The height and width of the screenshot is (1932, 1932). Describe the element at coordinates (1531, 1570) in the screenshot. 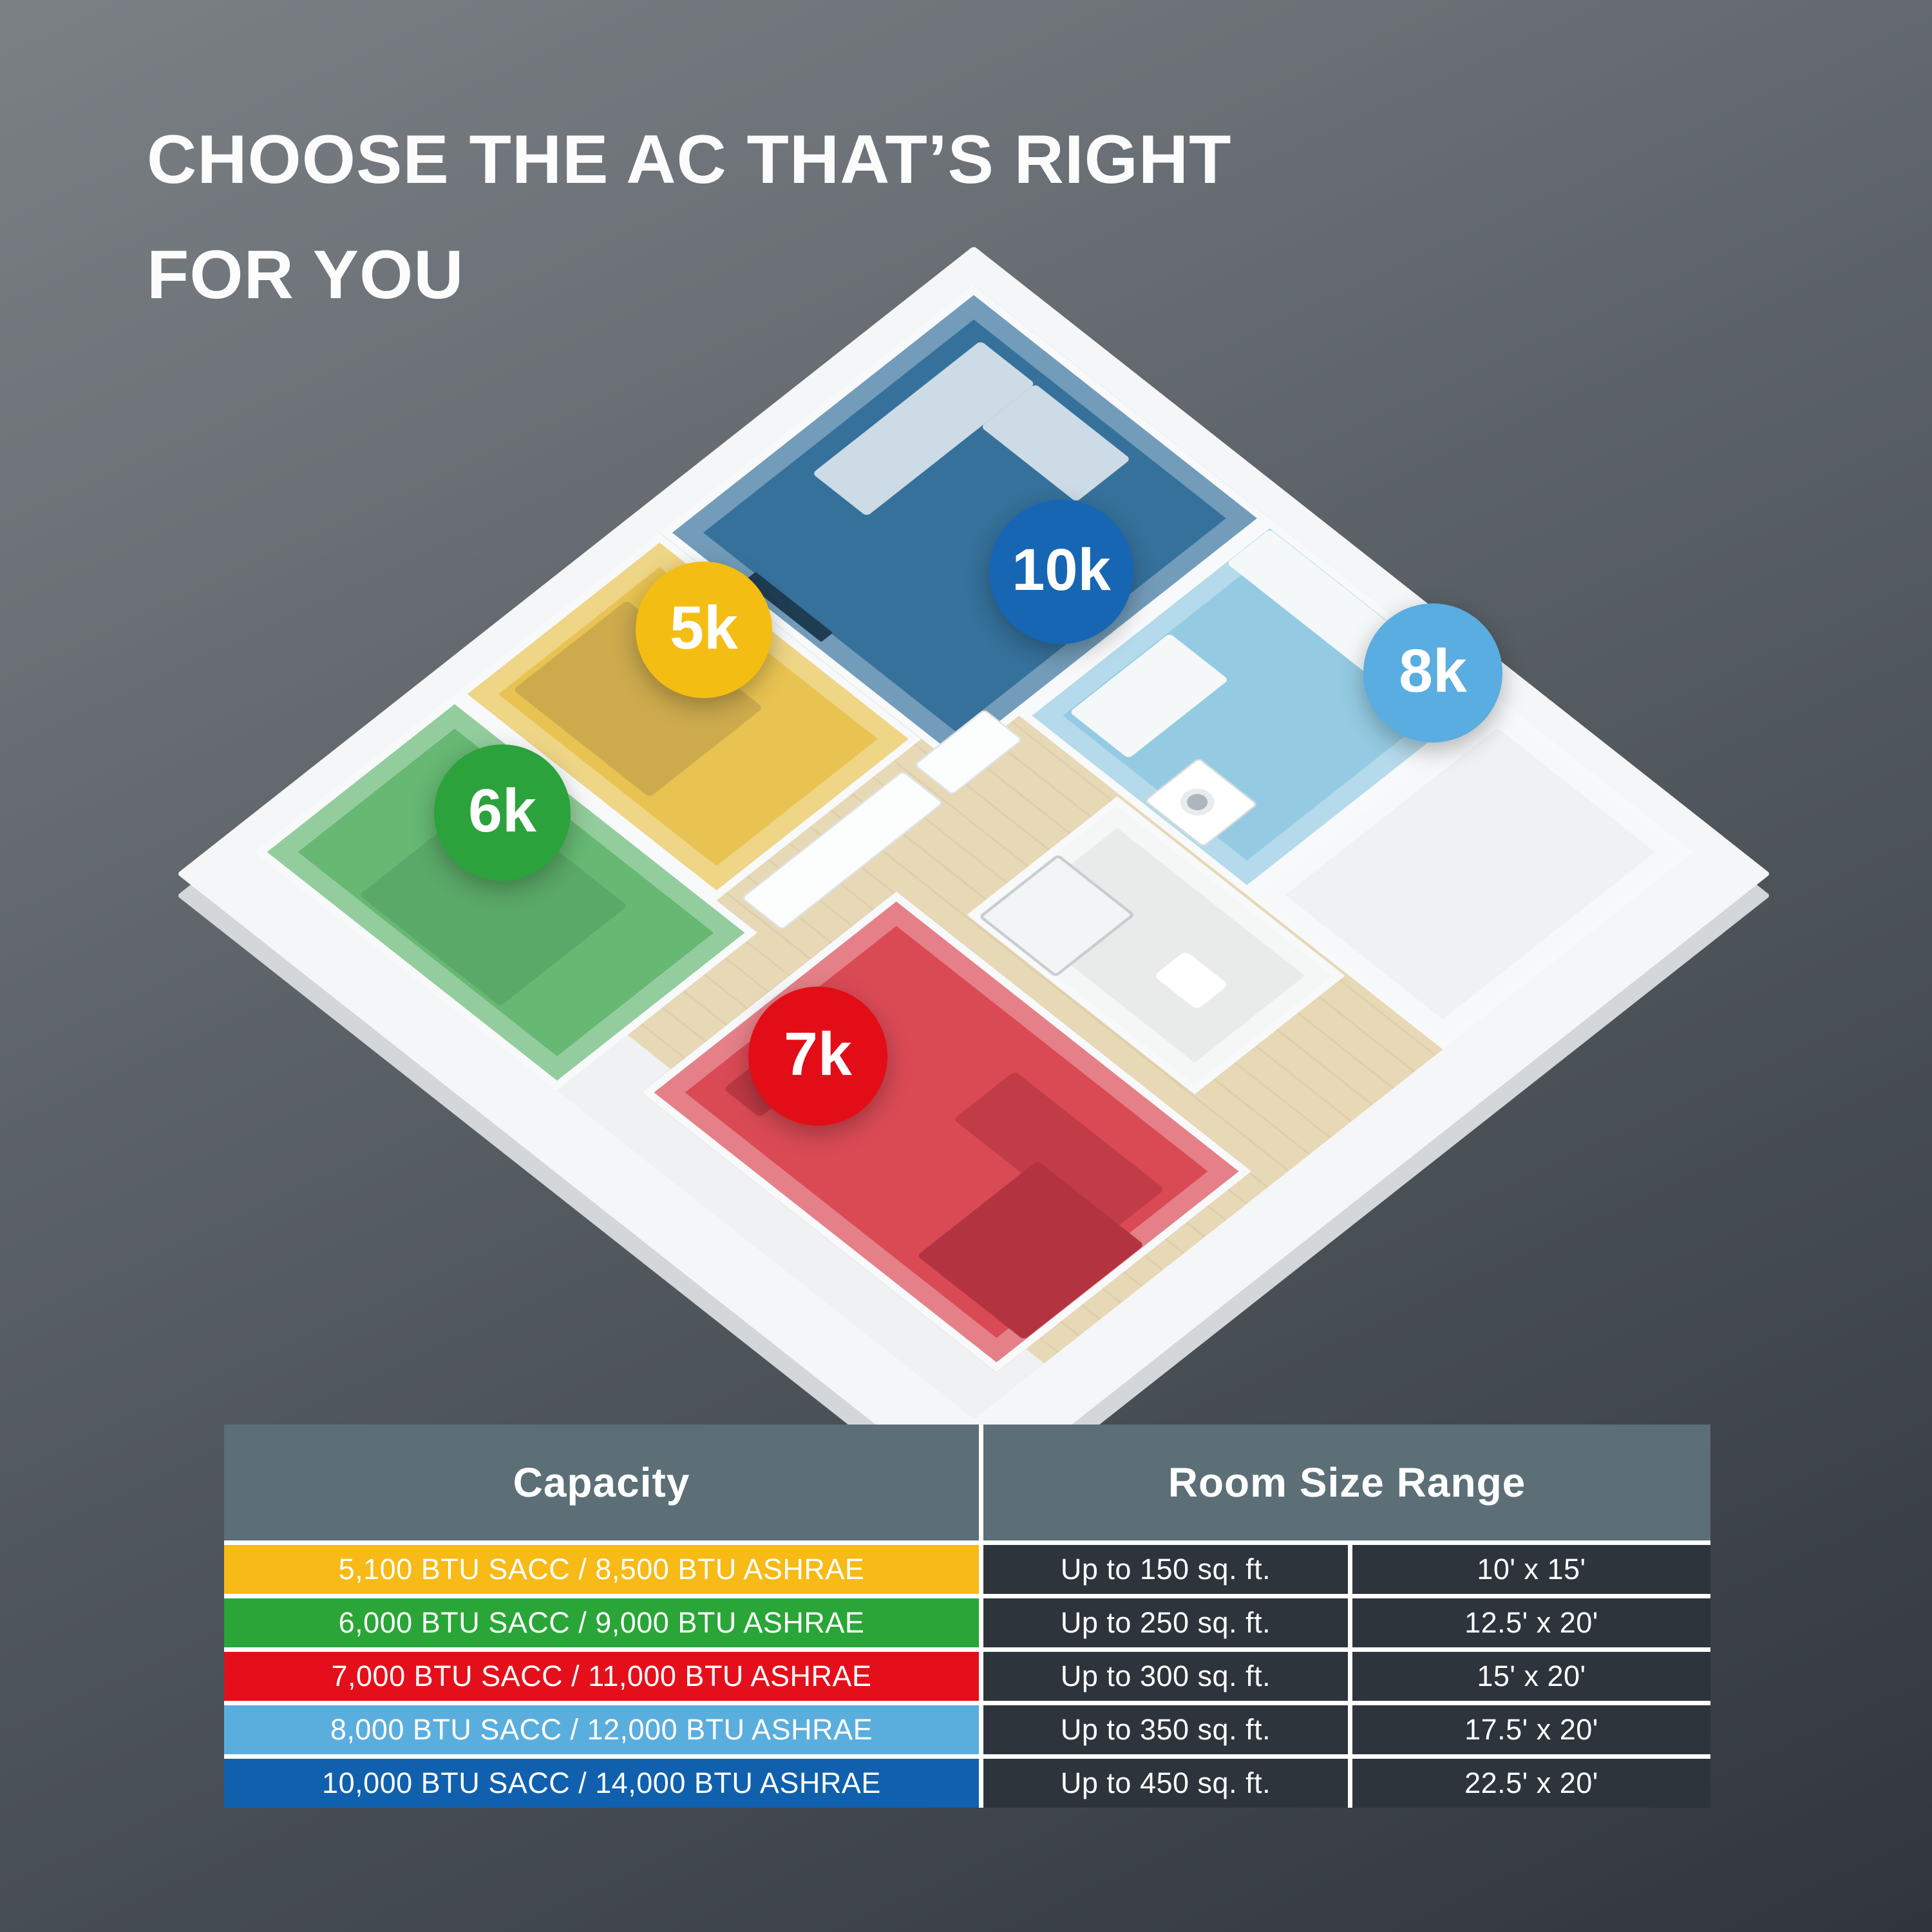

I see `dimensions-cell: 10' x 15'` at that location.